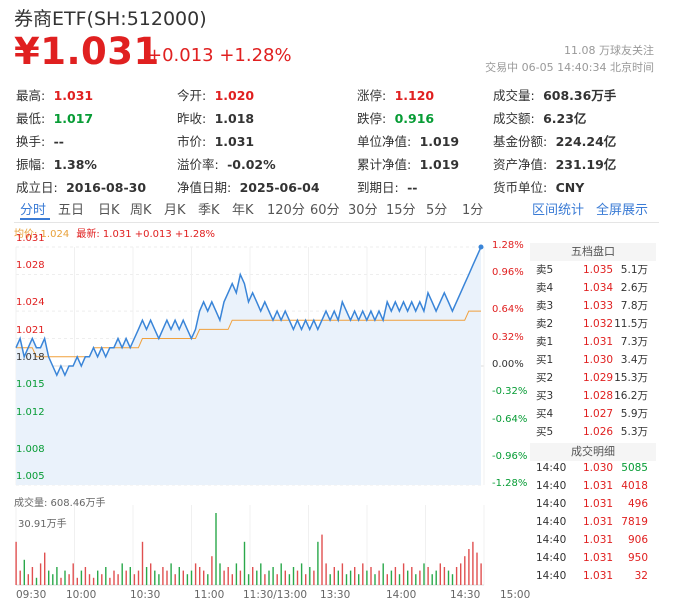 The width and height of the screenshot is (682, 615). Describe the element at coordinates (598, 414) in the screenshot. I see `order-level-price: 1.027` at that location.